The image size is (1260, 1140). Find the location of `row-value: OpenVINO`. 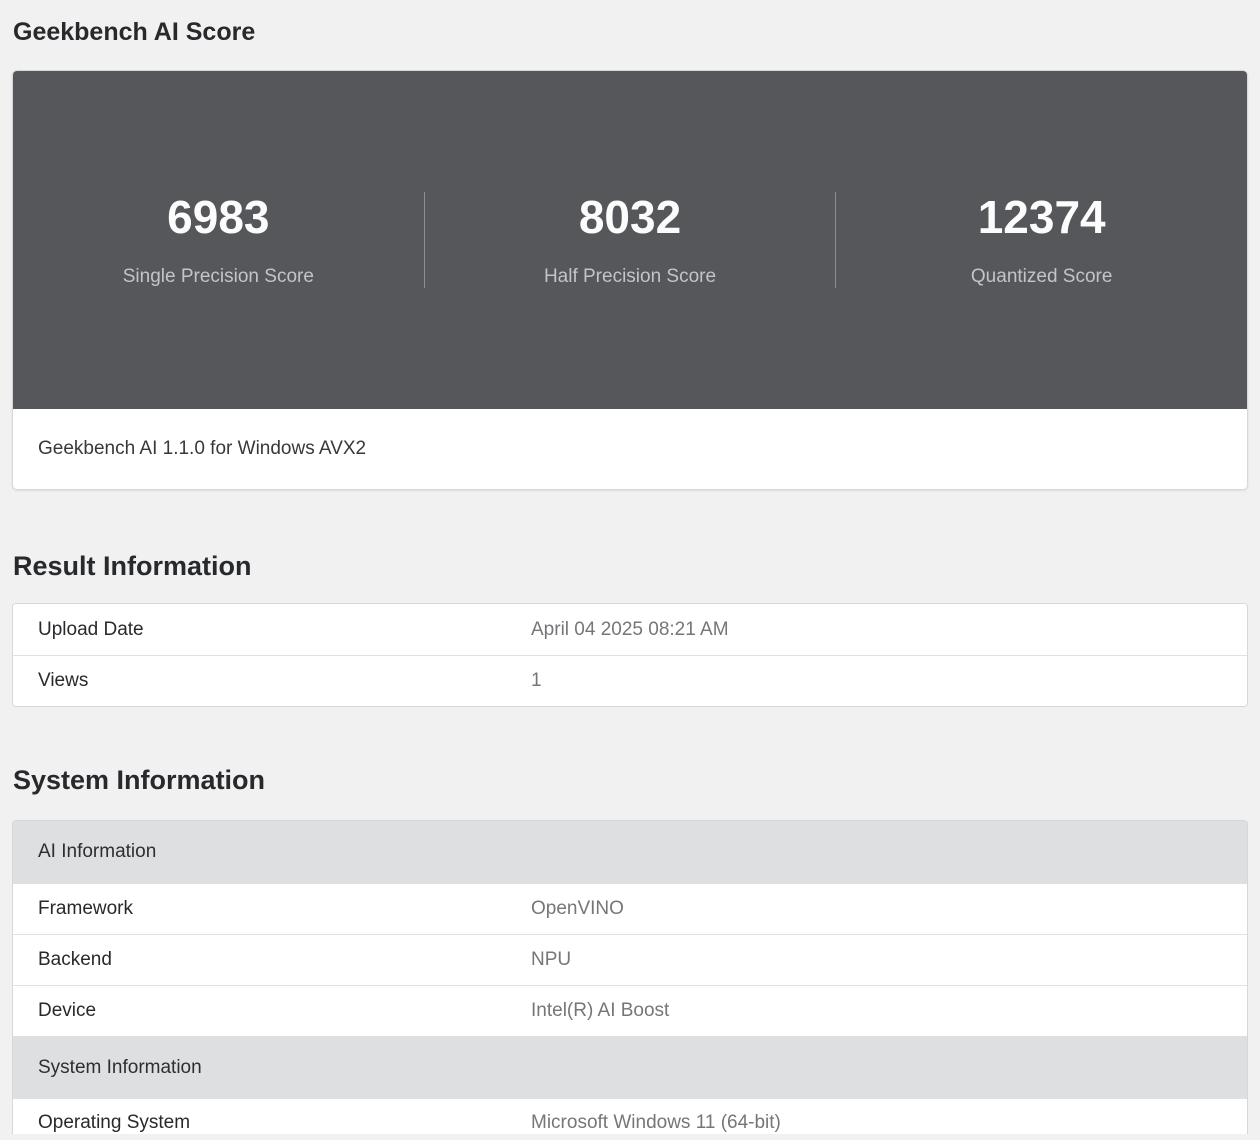

row-value: OpenVINO is located at coordinates (577, 908).